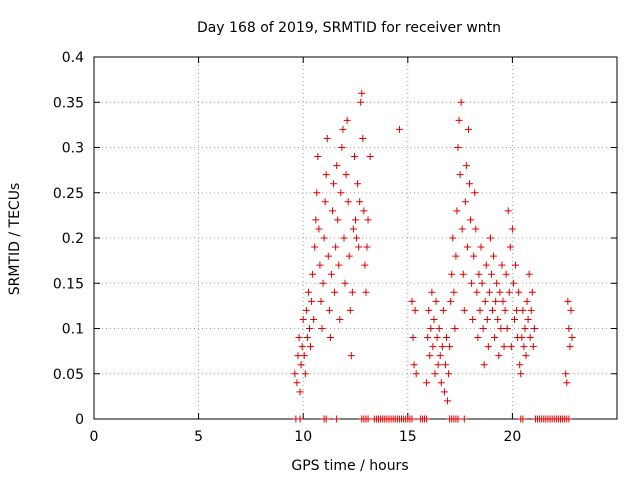 The height and width of the screenshot is (480, 640). Describe the element at coordinates (303, 437) in the screenshot. I see `x-tick-label: 10` at that location.